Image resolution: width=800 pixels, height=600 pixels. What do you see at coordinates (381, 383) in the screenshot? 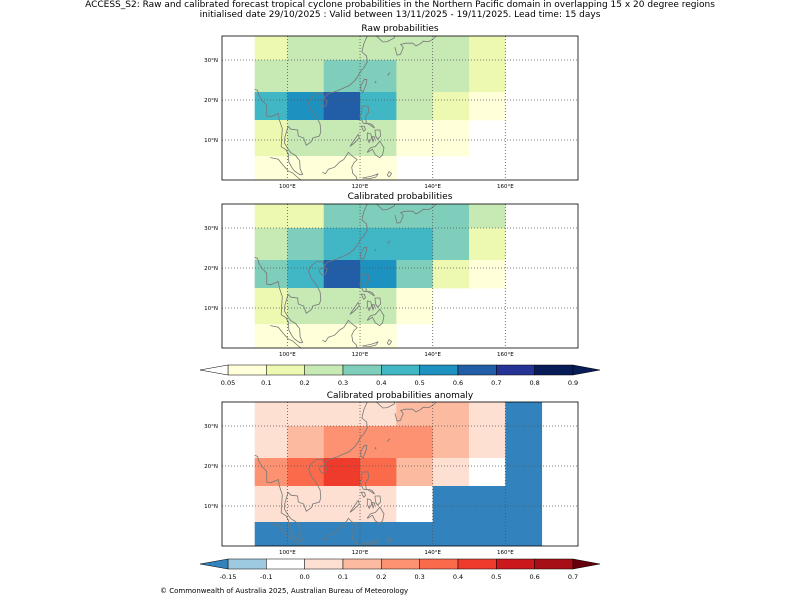
I see `colorbar-tick-label: 0.4` at bounding box center [381, 383].